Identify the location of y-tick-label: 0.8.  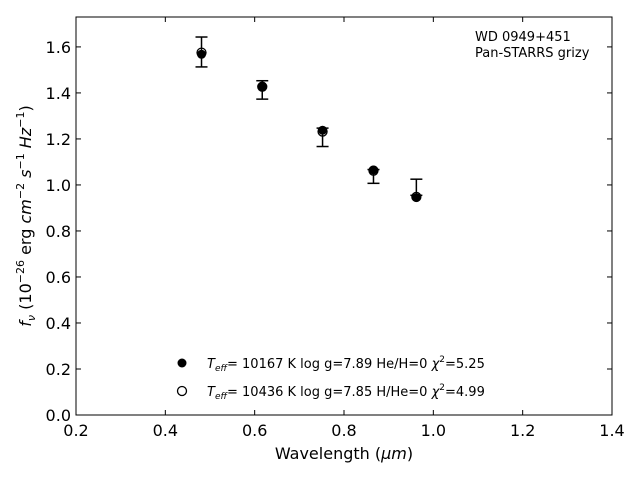
(58, 231).